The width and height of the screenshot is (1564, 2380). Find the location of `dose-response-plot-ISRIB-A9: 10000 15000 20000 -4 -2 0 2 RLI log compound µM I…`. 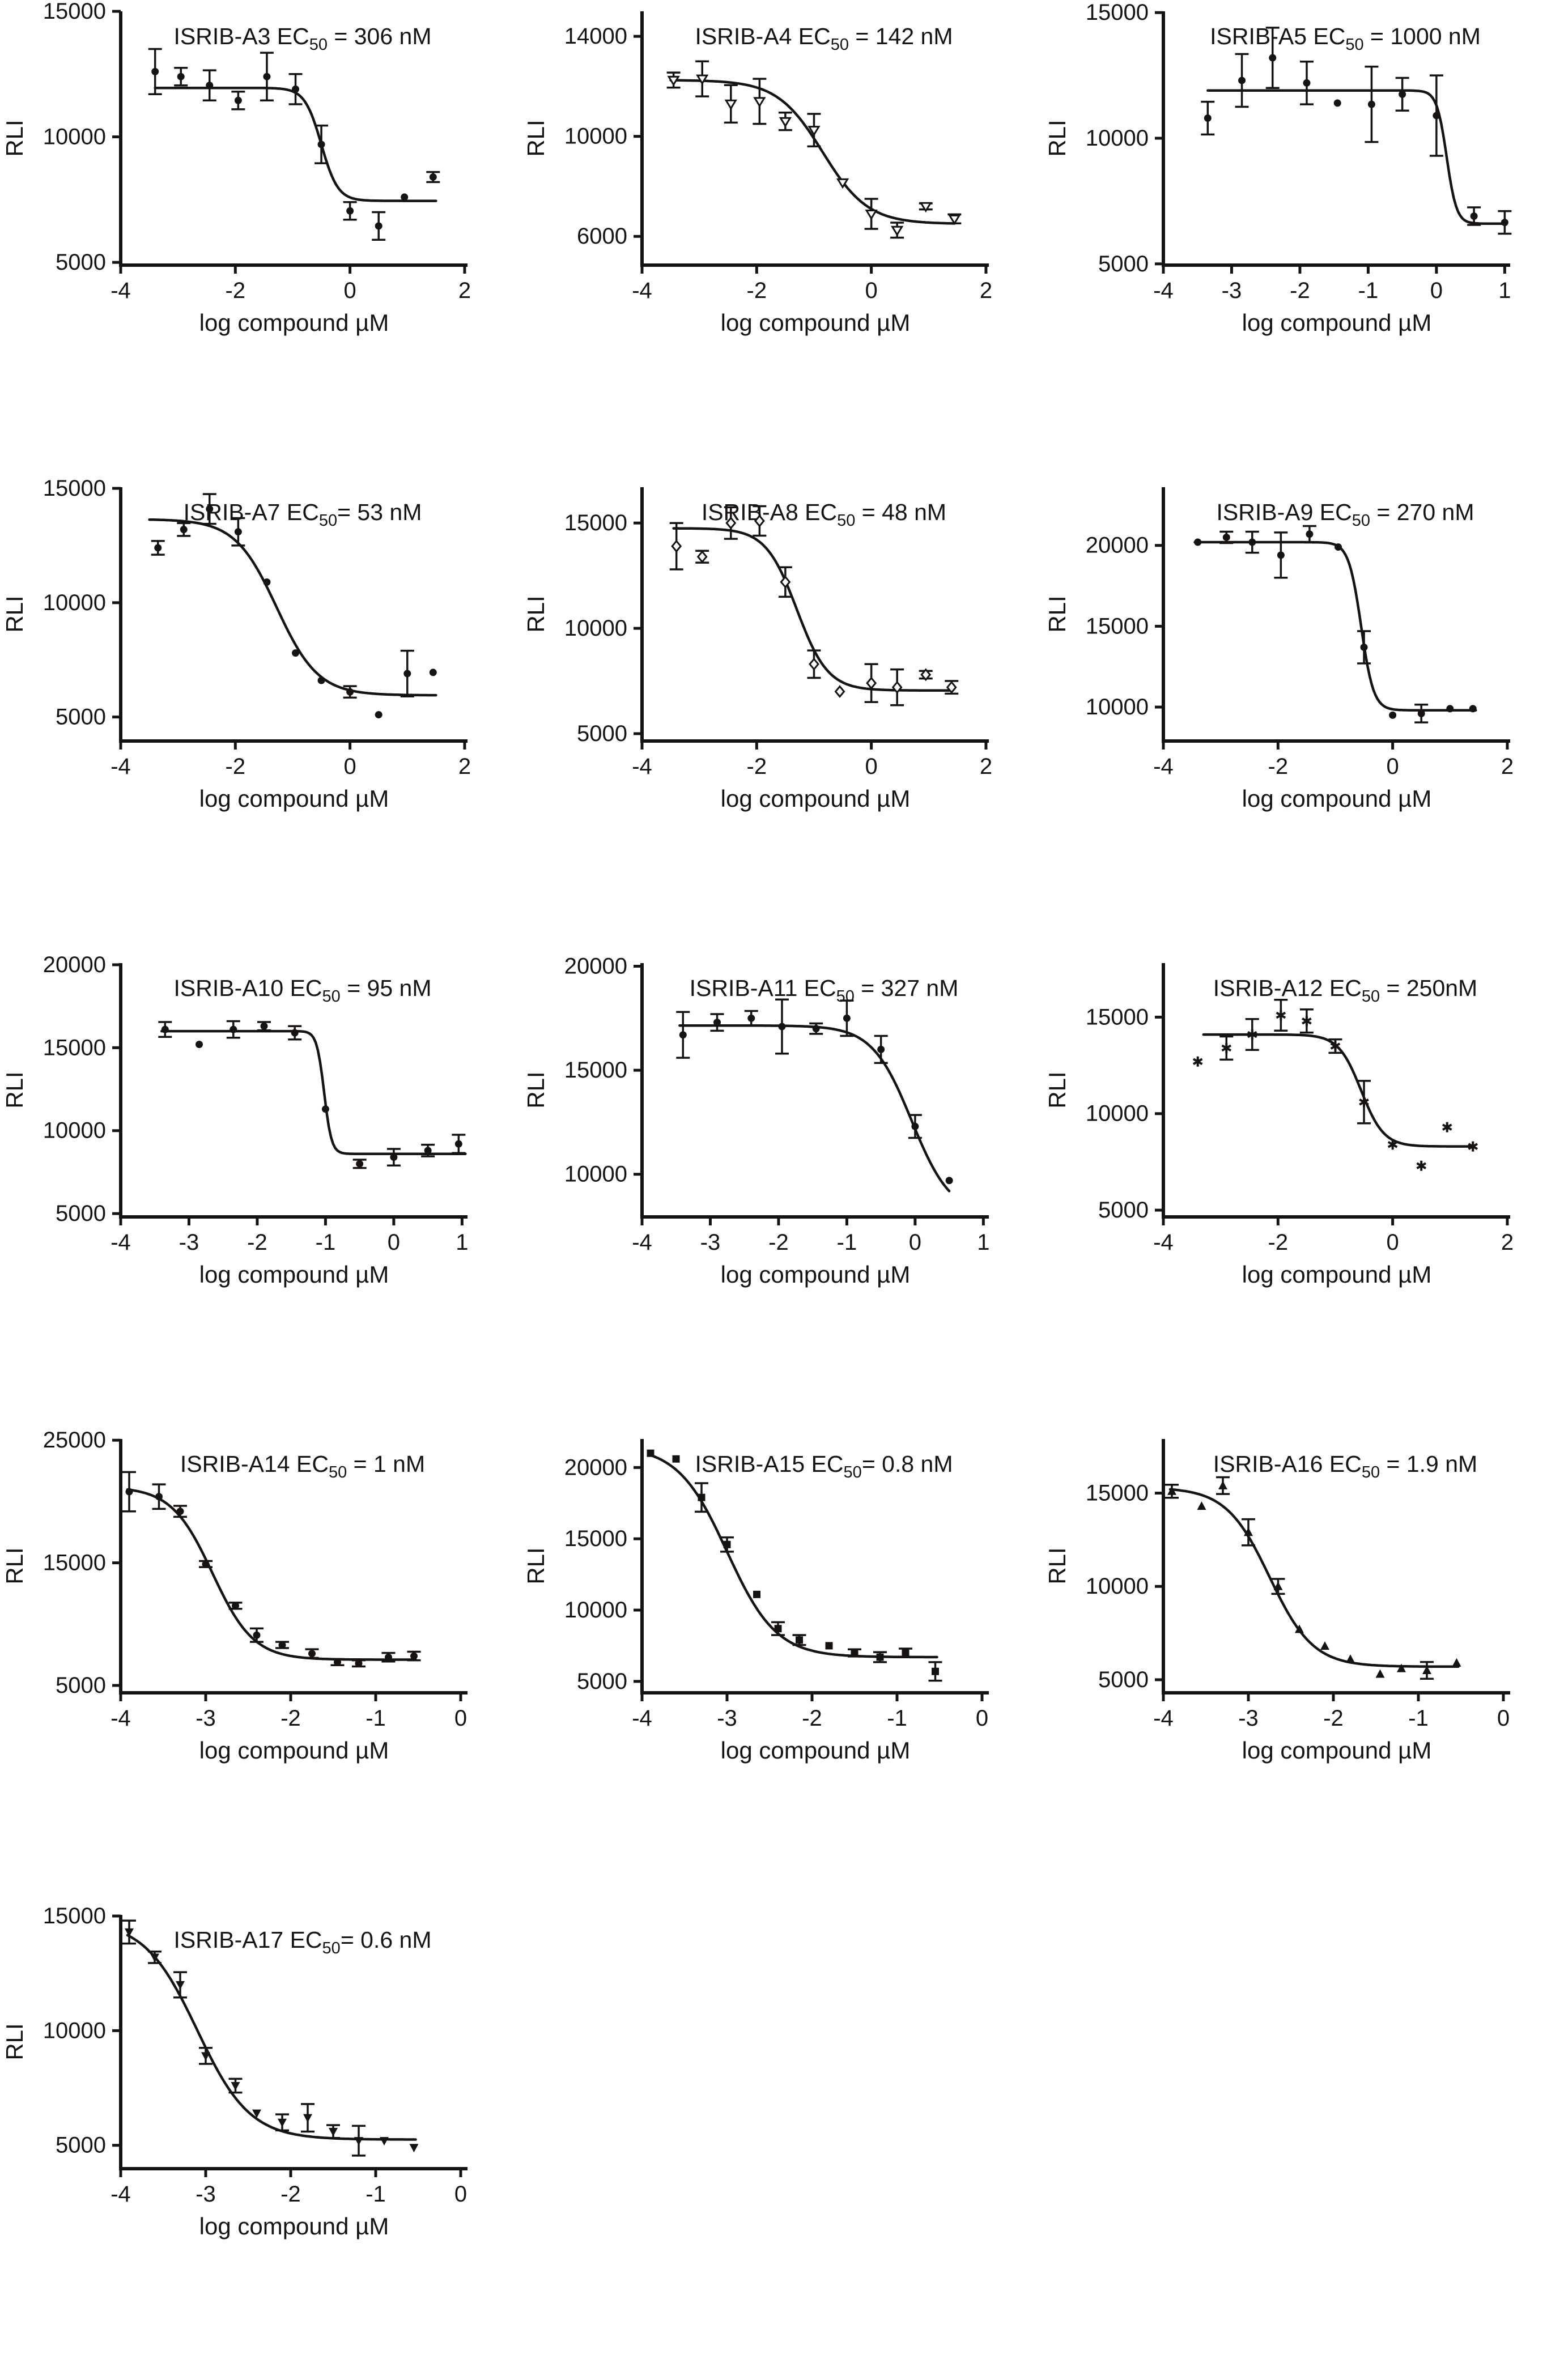

dose-response-plot-ISRIB-A9: 10000 15000 20000 -4 -2 0 2 RLI log compound µM I… is located at coordinates (1279, 649).